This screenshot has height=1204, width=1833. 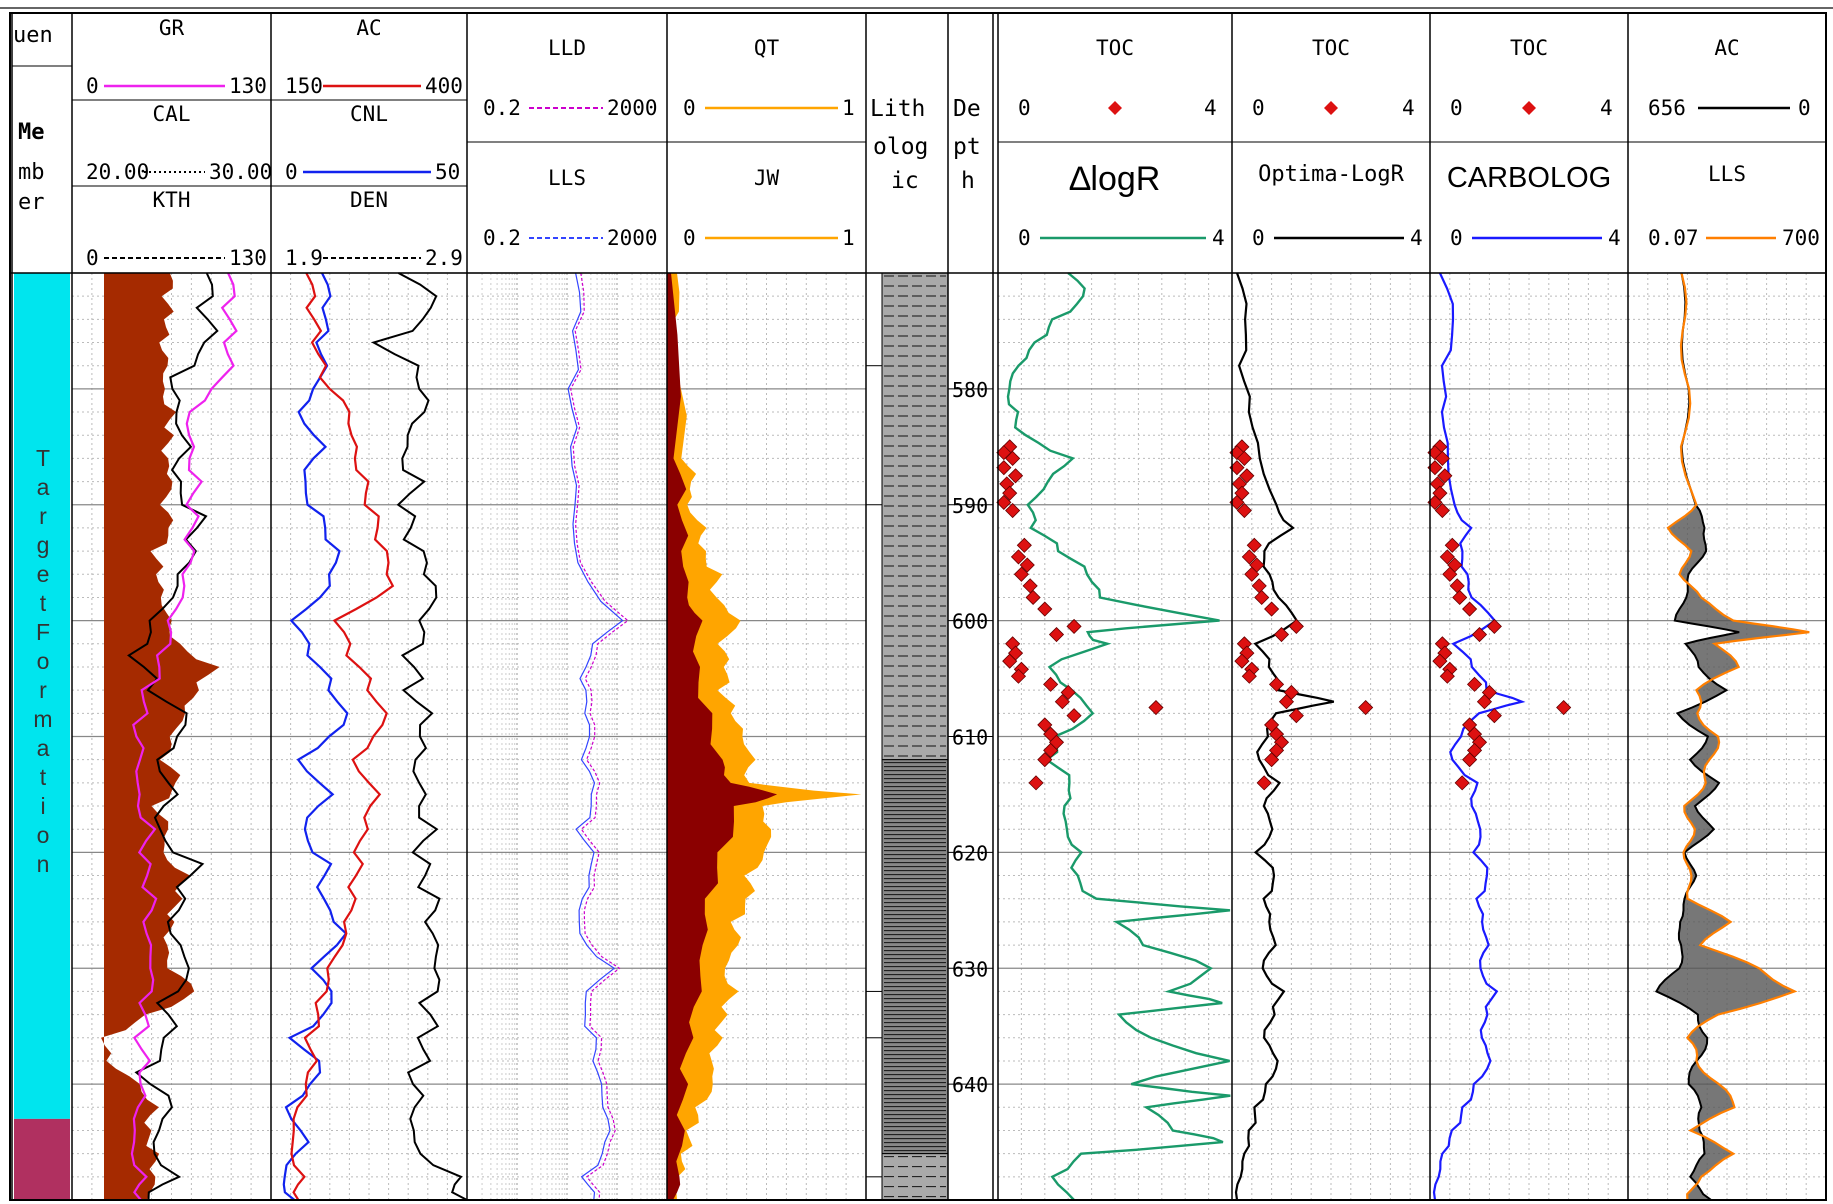 What do you see at coordinates (595, 736) in the screenshot?
I see `lls-curve` at bounding box center [595, 736].